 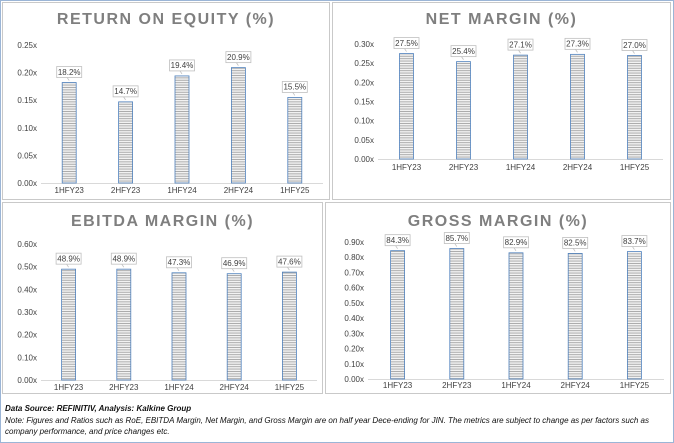 I want to click on y-tick-label: 0.05x, so click(x=364, y=140).